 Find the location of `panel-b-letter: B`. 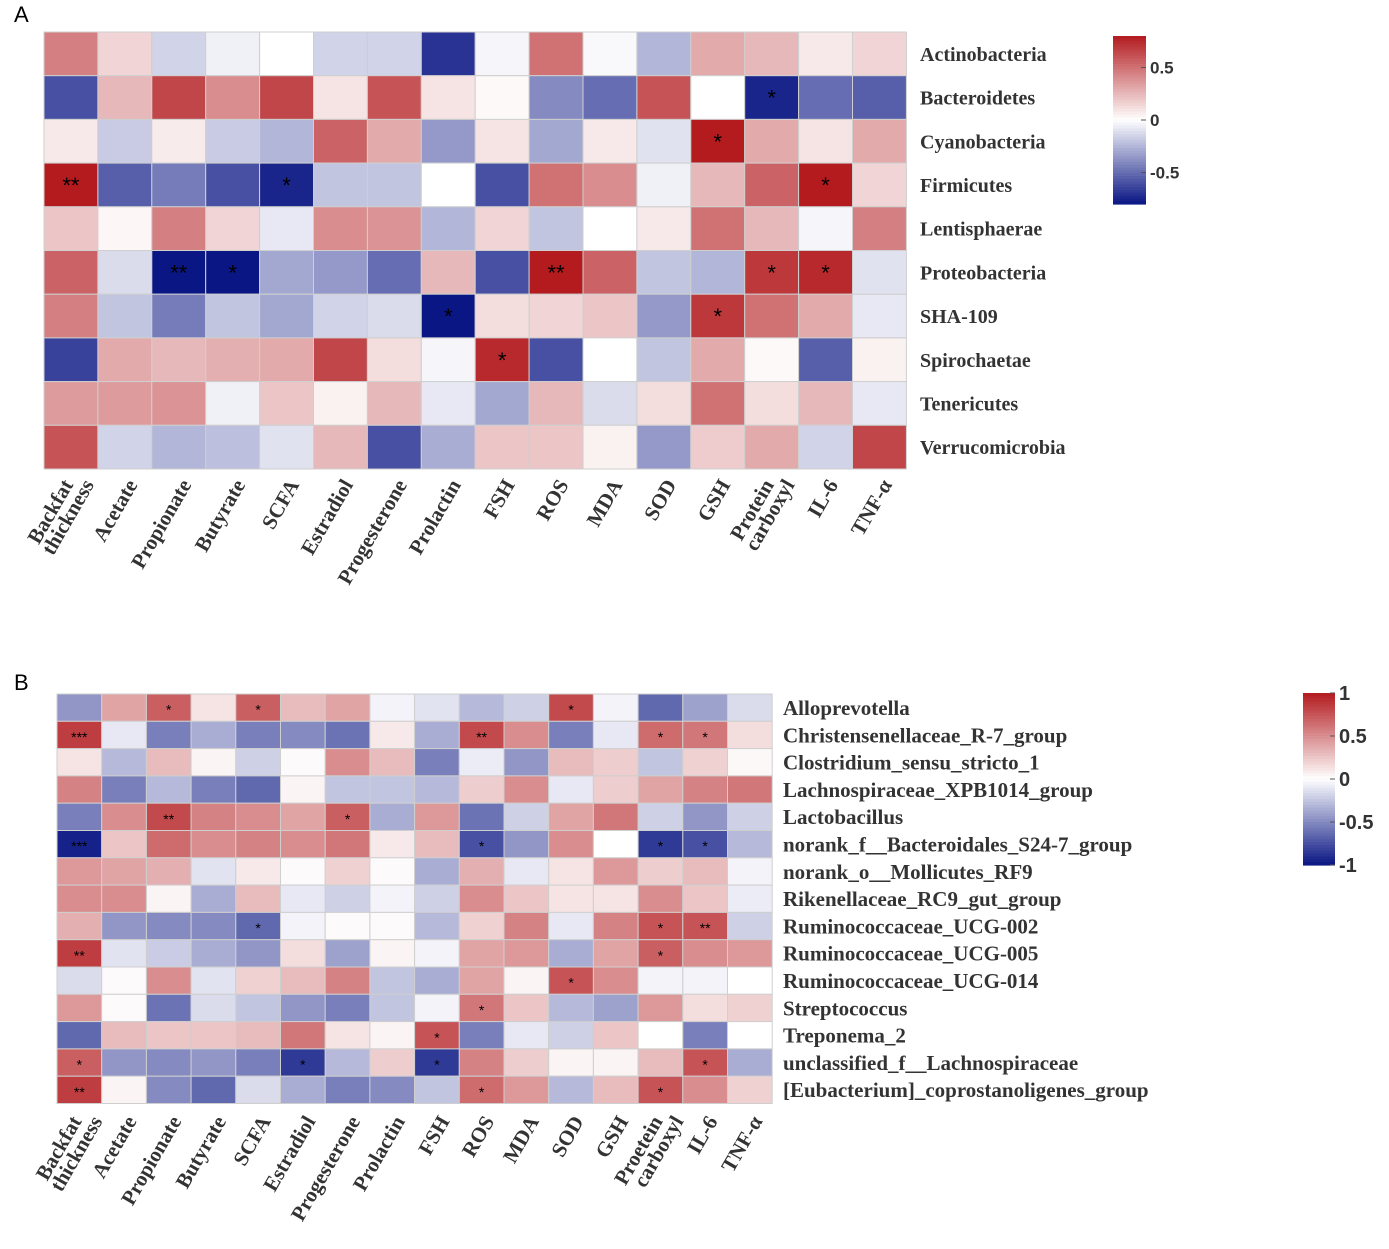

panel-b-letter: B is located at coordinates (21, 682).